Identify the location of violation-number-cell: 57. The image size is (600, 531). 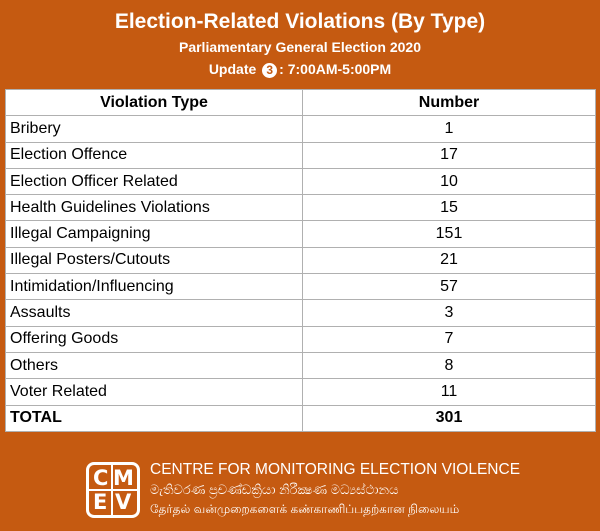
(449, 287).